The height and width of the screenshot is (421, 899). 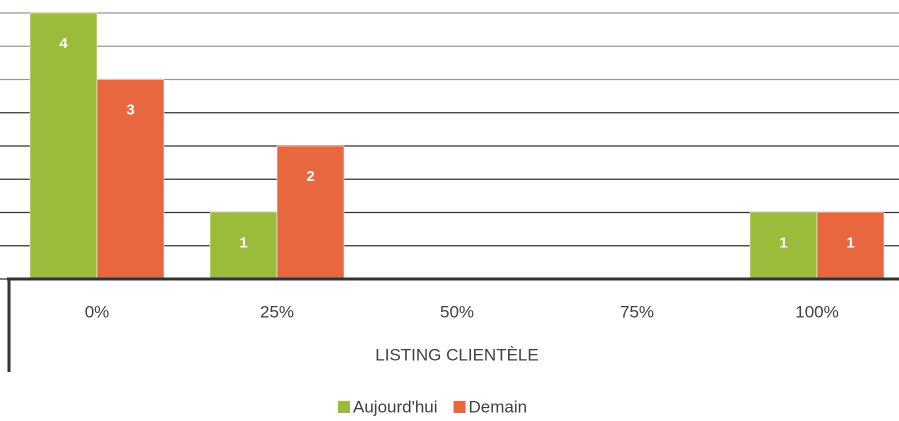 What do you see at coordinates (310, 176) in the screenshot?
I see `data-label: 2` at bounding box center [310, 176].